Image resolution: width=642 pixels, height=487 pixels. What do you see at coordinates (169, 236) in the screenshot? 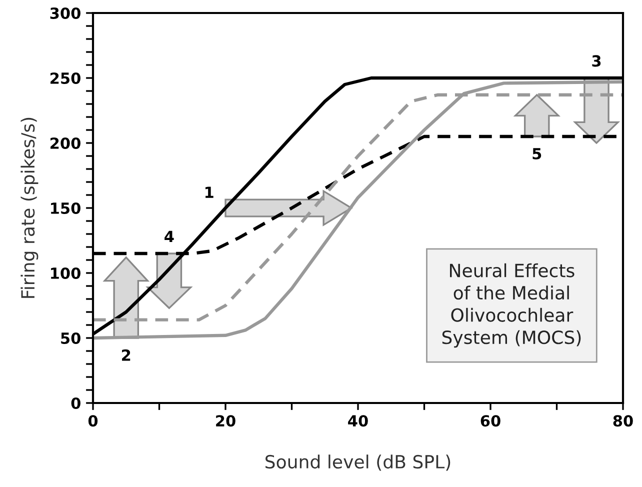
I see `annotation: 4` at bounding box center [169, 236].